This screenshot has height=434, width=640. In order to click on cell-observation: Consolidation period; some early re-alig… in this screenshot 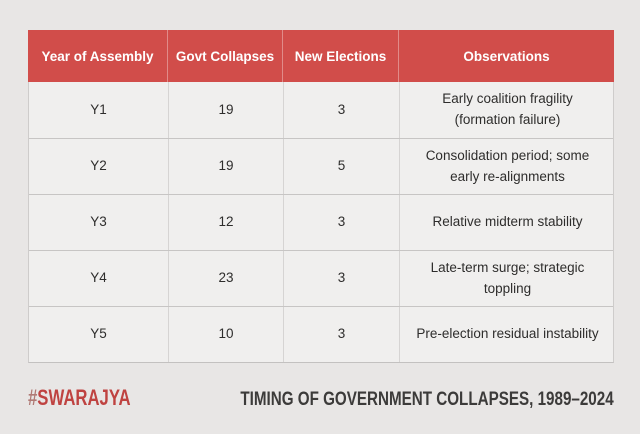, I will do `click(507, 166)`.